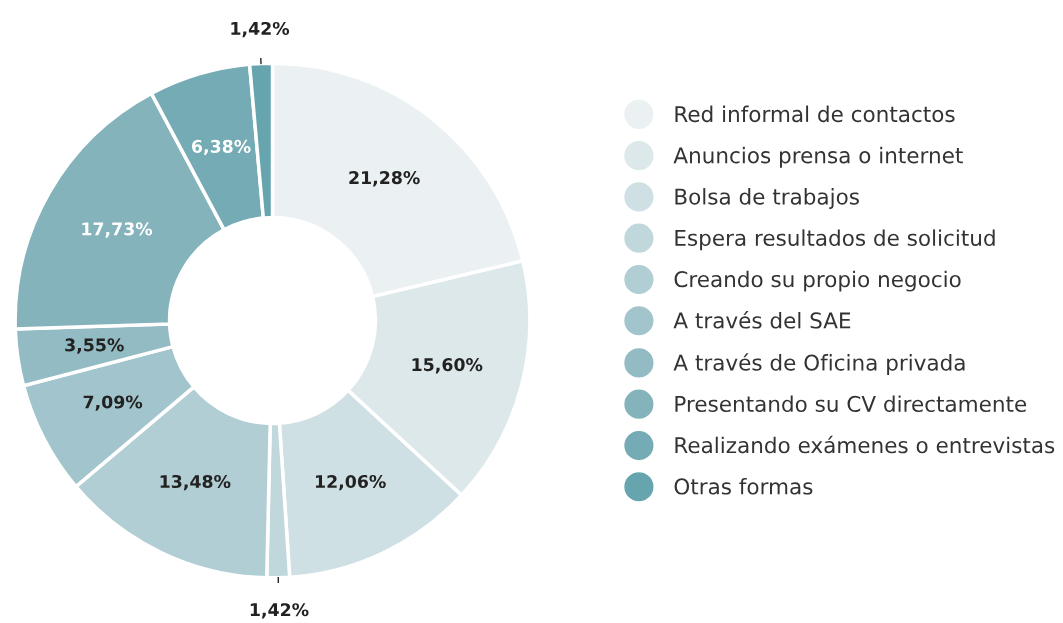 The height and width of the screenshot is (623, 1063). What do you see at coordinates (762, 320) in the screenshot?
I see `legend-label: A través del SAE` at bounding box center [762, 320].